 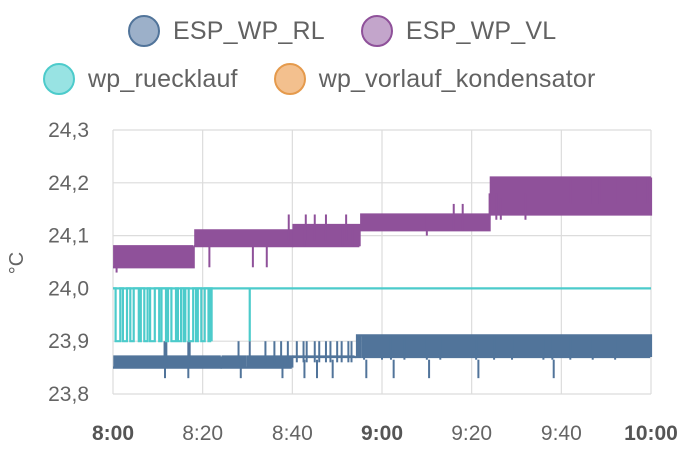 I want to click on x-axis-ticks: 8:00 8:20 8:40 9:00 9:20 9:40 10:00, so click(x=385, y=433).